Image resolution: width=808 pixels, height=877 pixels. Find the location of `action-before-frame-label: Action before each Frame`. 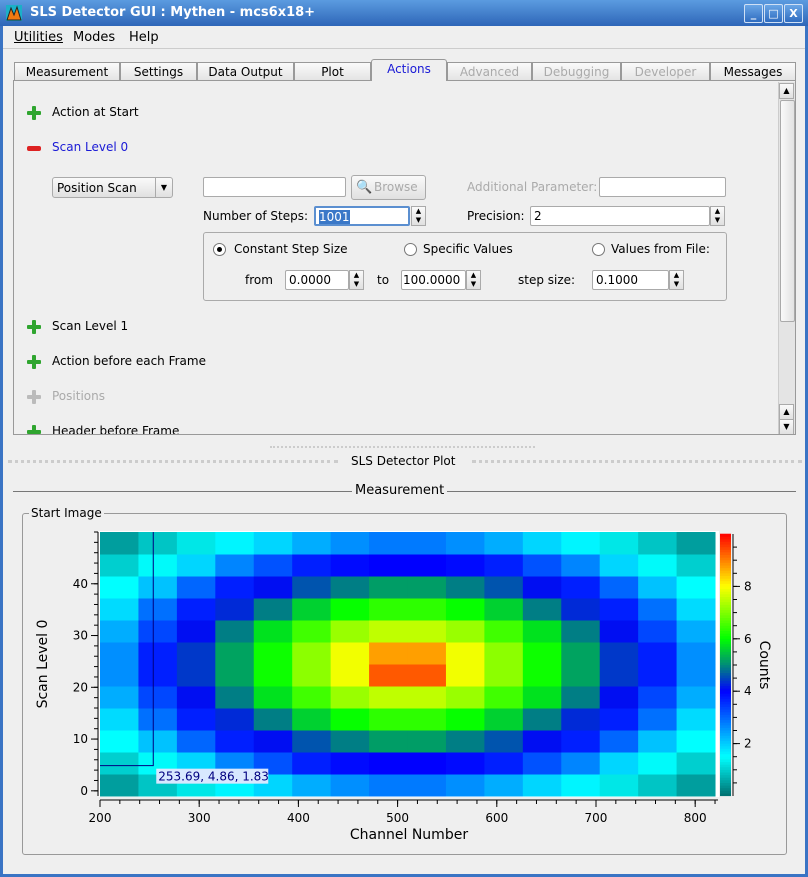

action-before-frame-label: Action before each Frame is located at coordinates (129, 361).